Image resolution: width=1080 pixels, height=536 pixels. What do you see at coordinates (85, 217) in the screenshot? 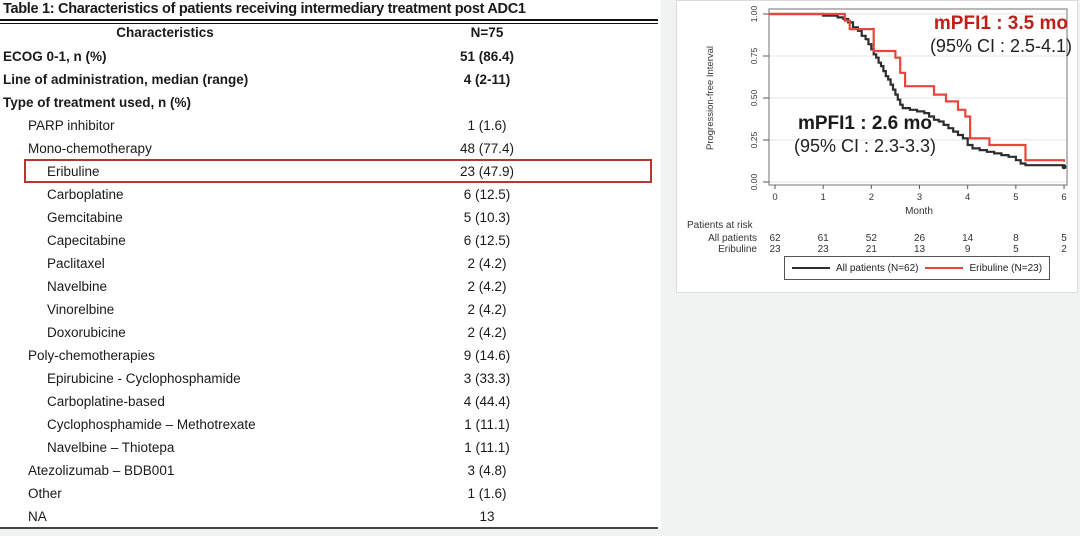
I see `row-label: Gemcitabine` at bounding box center [85, 217].